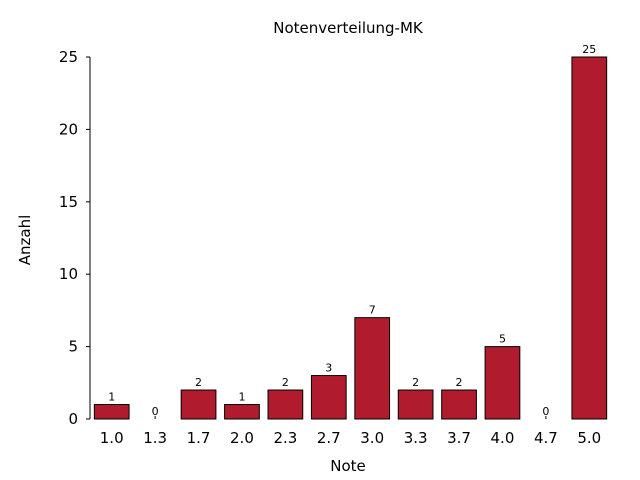 The width and height of the screenshot is (640, 480). Describe the element at coordinates (503, 438) in the screenshot. I see `x-tick-label: 4.0` at that location.